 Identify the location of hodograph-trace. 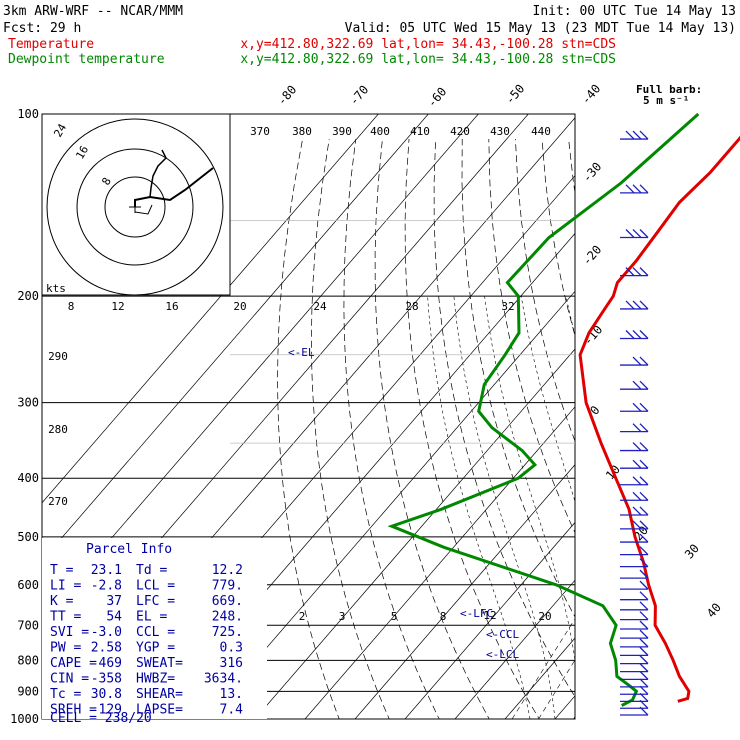
(174, 187).